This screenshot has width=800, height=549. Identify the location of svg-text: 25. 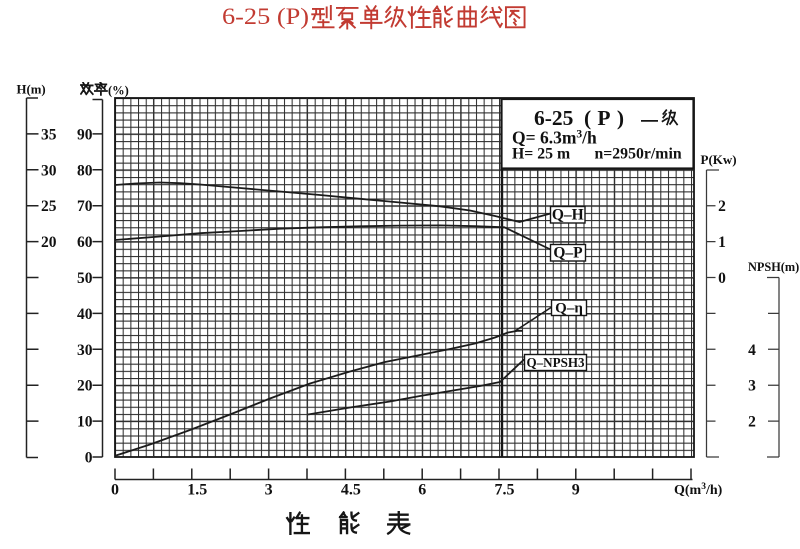
(49, 206).